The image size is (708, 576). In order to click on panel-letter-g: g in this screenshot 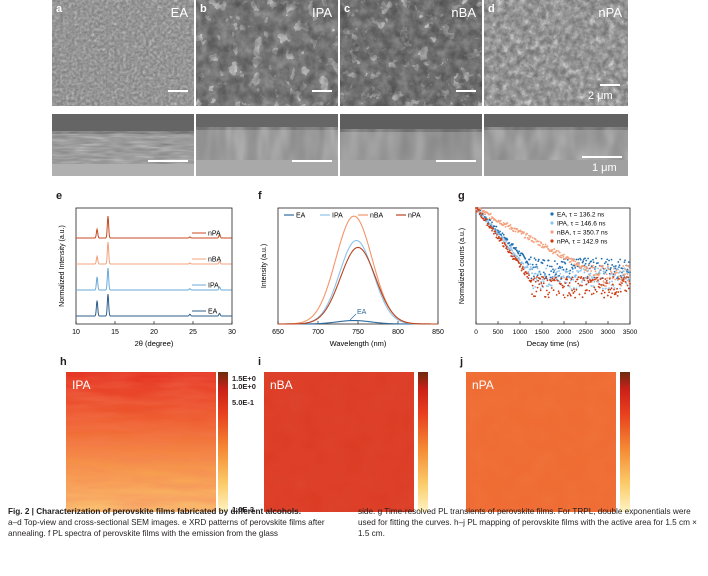, I will do `click(461, 196)`.